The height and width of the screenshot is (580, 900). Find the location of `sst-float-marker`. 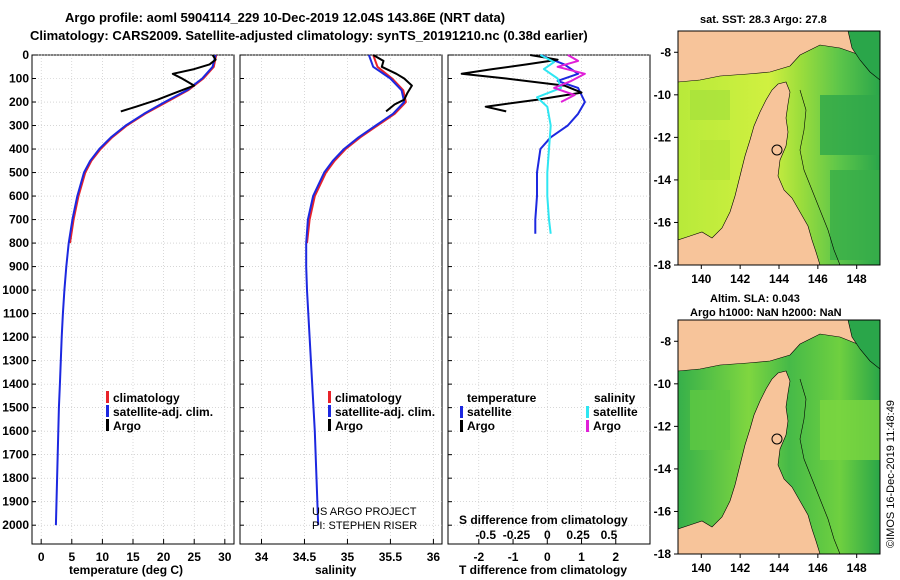

sst-float-marker is located at coordinates (777, 150).